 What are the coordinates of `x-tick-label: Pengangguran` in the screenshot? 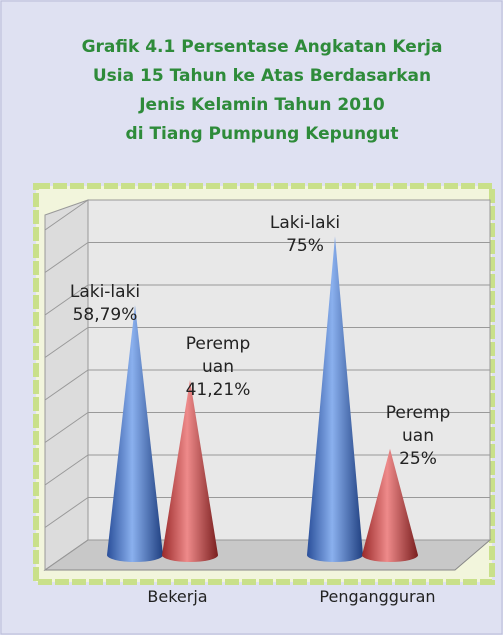 It's located at (377, 596).